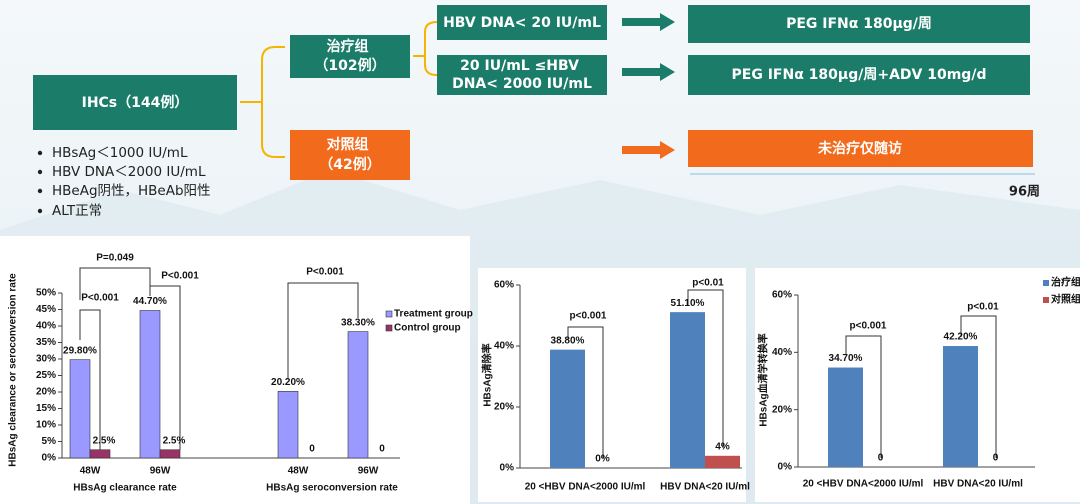 Image resolution: width=1080 pixels, height=504 pixels. Describe the element at coordinates (859, 24) in the screenshot. I see `regimen-box` at that location.